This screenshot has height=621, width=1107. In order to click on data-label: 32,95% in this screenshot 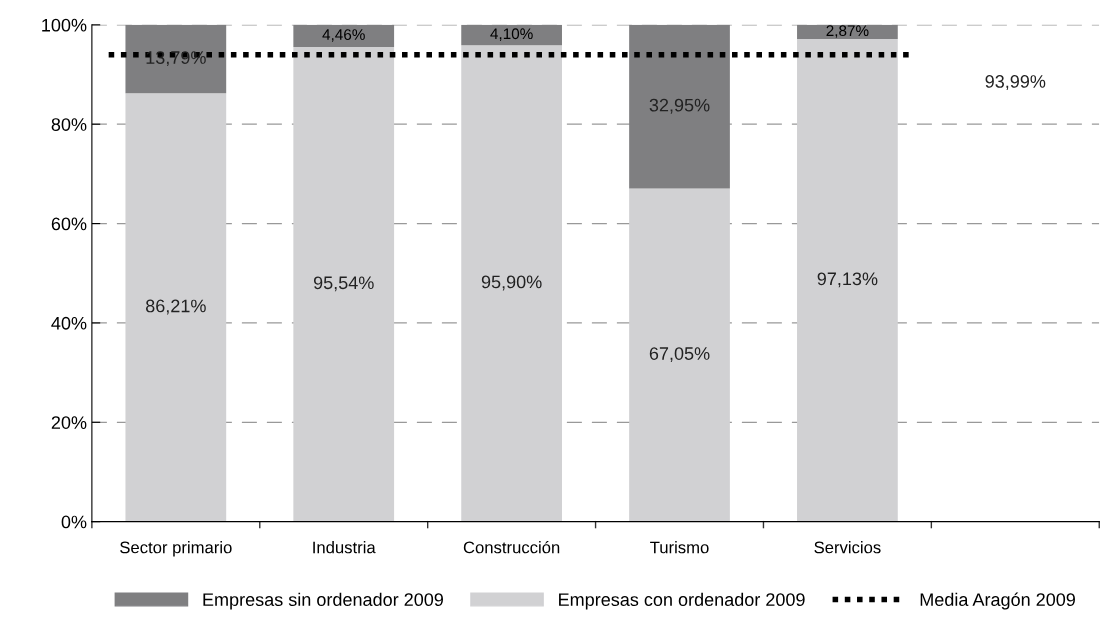, I will do `click(679, 106)`.